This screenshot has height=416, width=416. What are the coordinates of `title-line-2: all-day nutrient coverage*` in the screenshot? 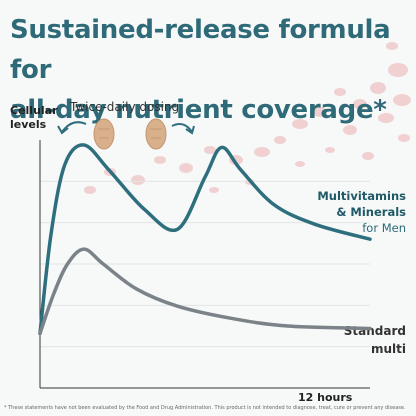 It's located at (198, 110).